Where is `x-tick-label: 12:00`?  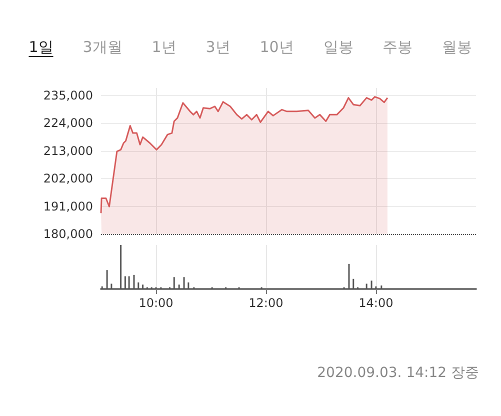 x-tick-label: 12:00 is located at coordinates (266, 303).